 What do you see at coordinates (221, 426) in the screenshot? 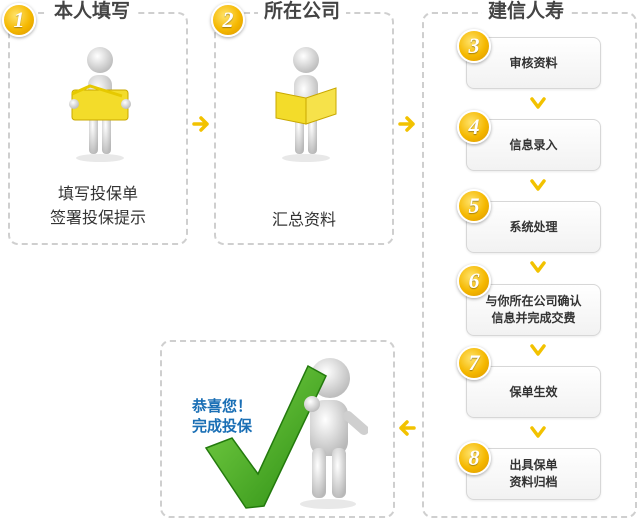
I see `congrats-line2: 完成投保` at bounding box center [221, 426].